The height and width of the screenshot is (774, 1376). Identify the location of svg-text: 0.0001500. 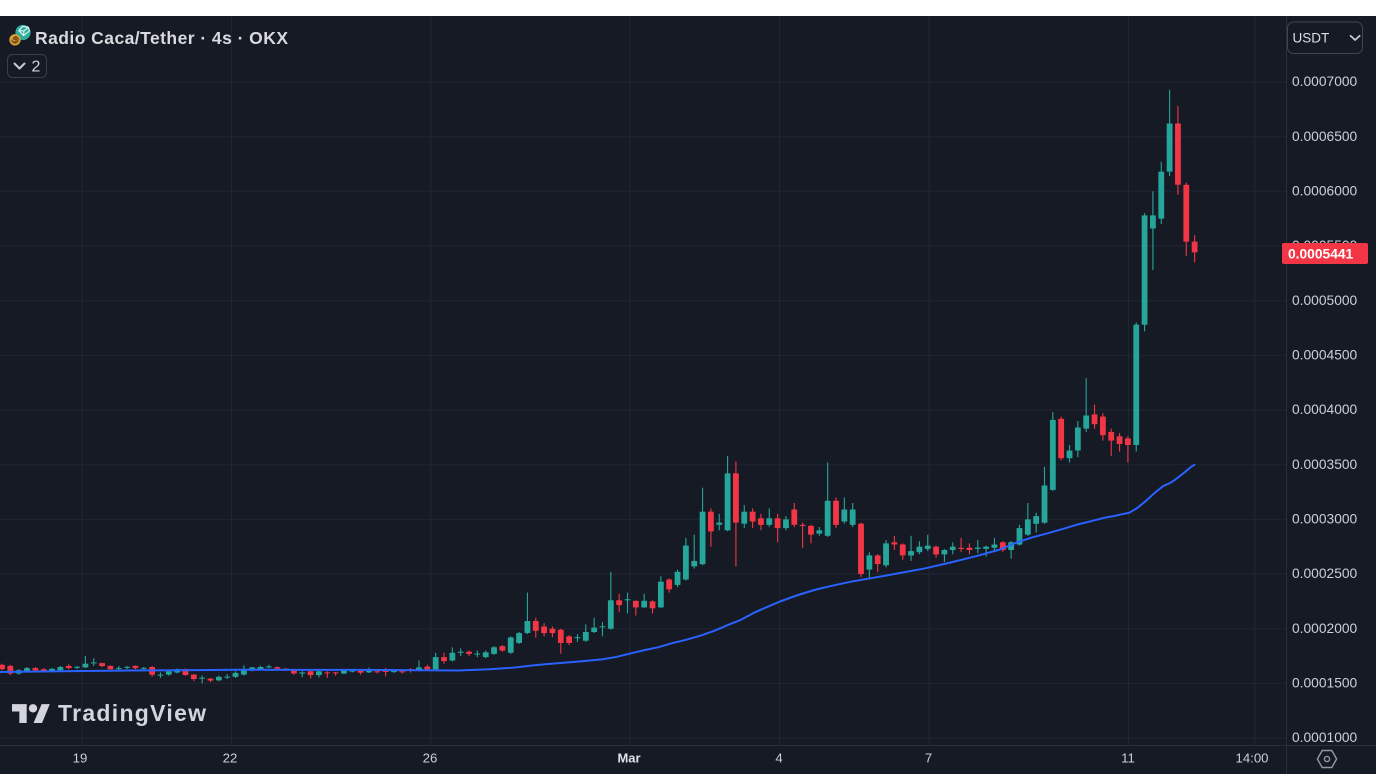
(1325, 683).